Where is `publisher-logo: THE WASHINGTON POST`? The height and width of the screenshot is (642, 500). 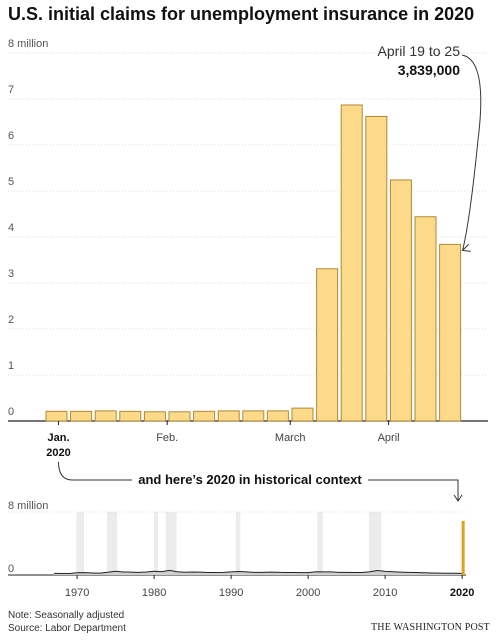 publisher-logo: THE WASHINGTON POST is located at coordinates (430, 627).